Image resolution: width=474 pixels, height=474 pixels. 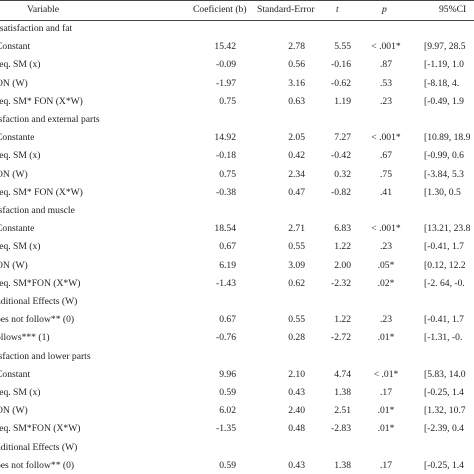 I want to click on row-ci: [10.89, 18.9, so click(x=447, y=138).